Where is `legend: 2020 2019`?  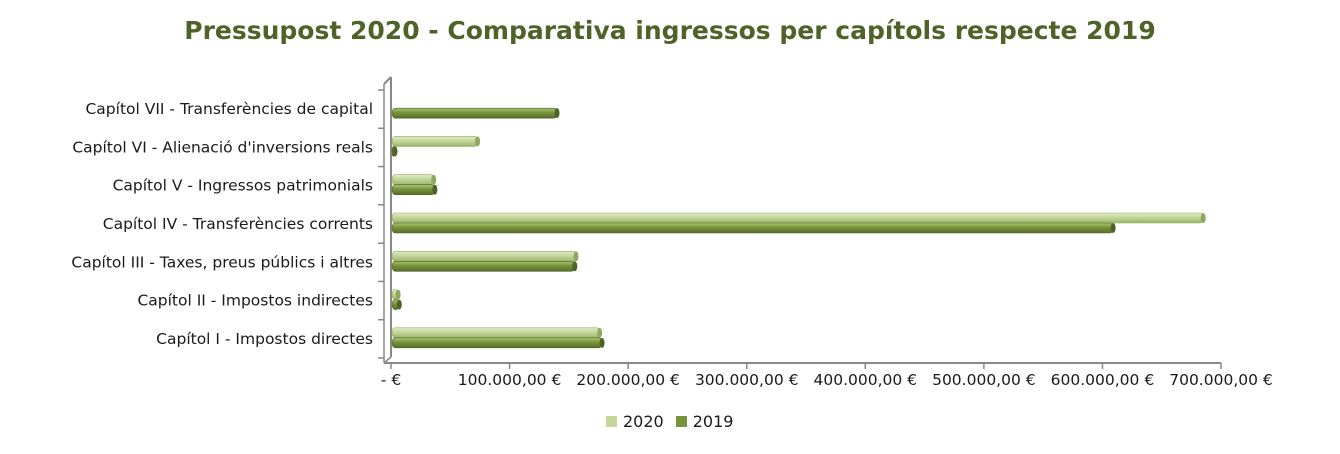
legend: 2020 2019 is located at coordinates (675, 421).